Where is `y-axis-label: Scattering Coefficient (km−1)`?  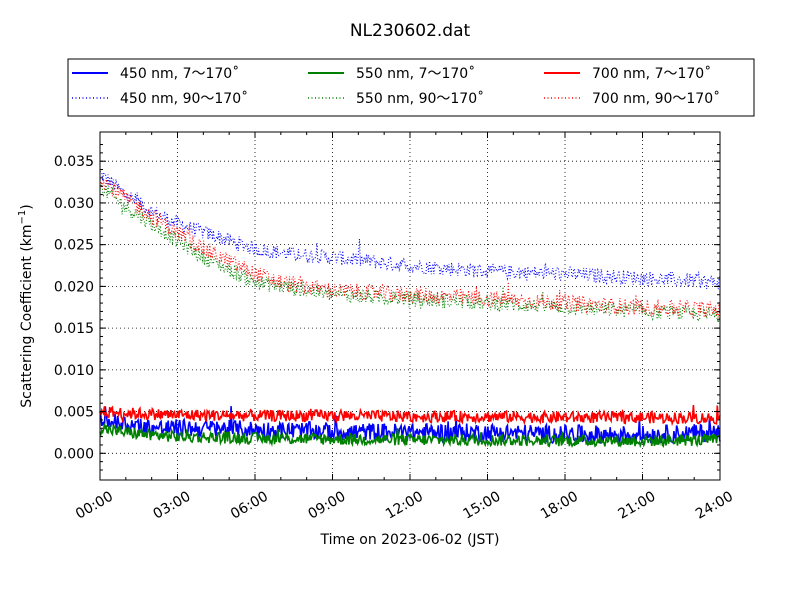
y-axis-label: Scattering Coefficient (km−1) is located at coordinates (26, 306).